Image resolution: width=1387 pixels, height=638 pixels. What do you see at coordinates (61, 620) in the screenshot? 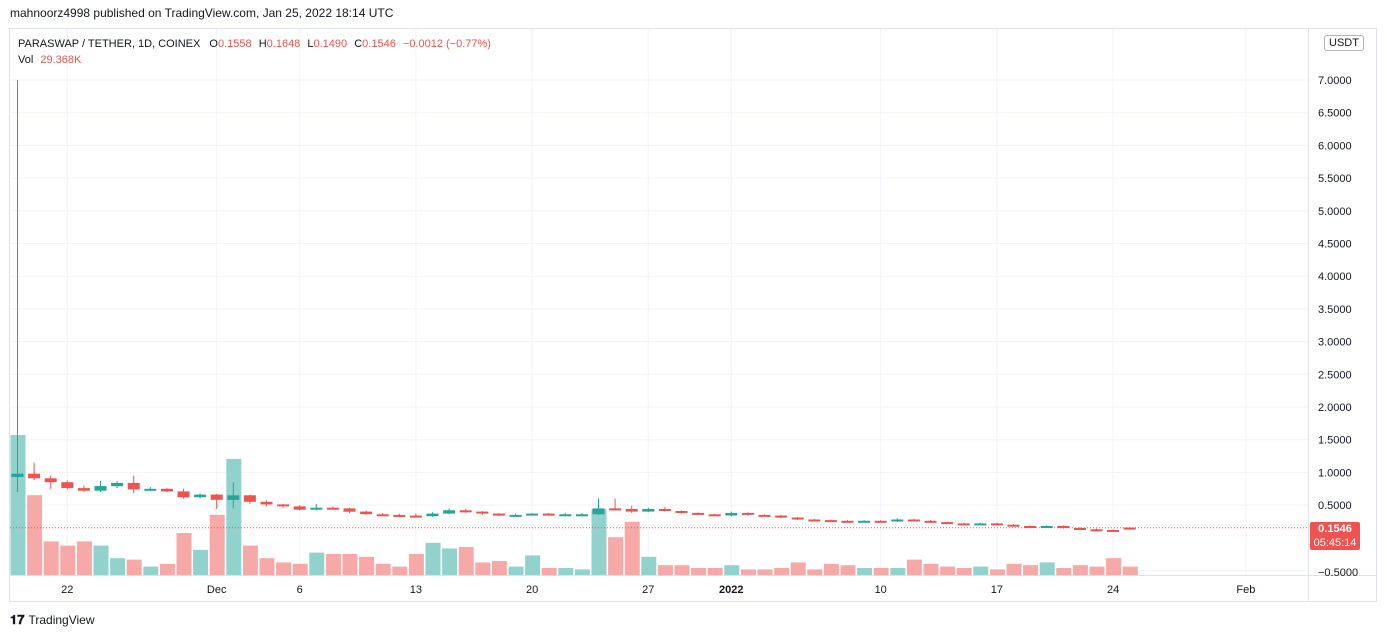
I see `footer-brand-label: TradingView` at bounding box center [61, 620].